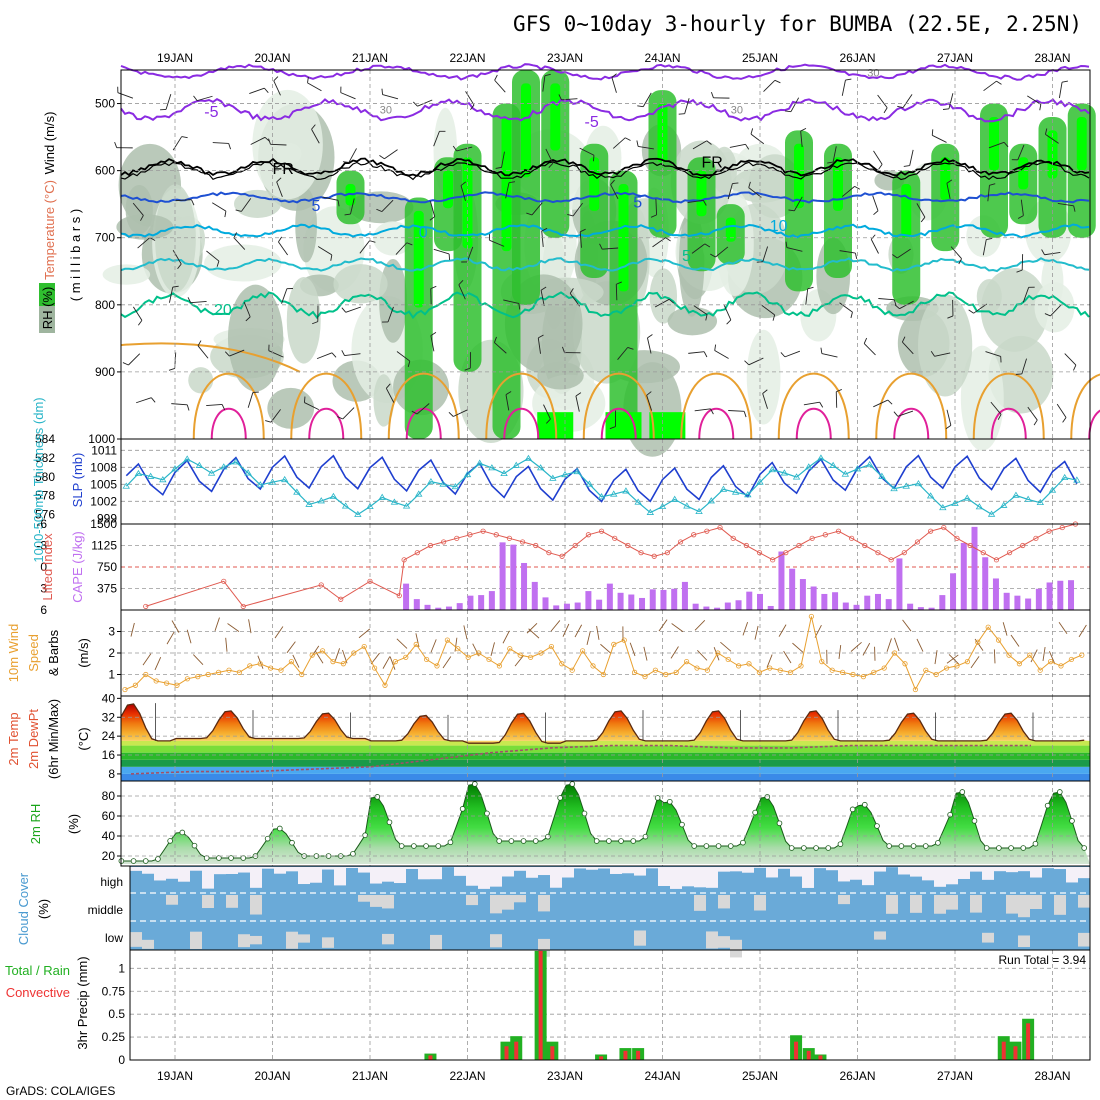  I want to click on y-tick-label: 8, so click(111, 774).